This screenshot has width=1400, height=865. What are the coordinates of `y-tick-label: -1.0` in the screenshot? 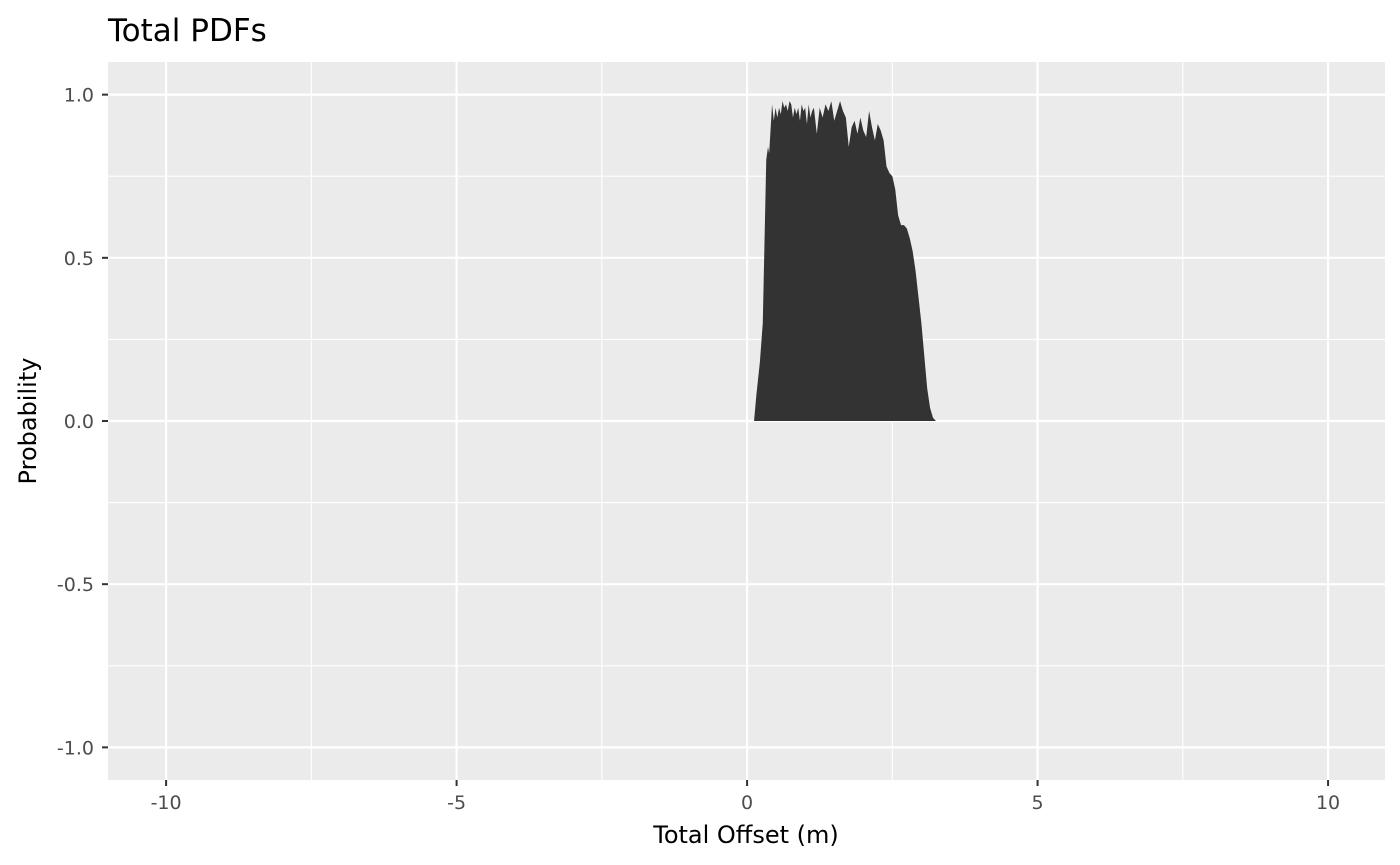 It's located at (75, 748).